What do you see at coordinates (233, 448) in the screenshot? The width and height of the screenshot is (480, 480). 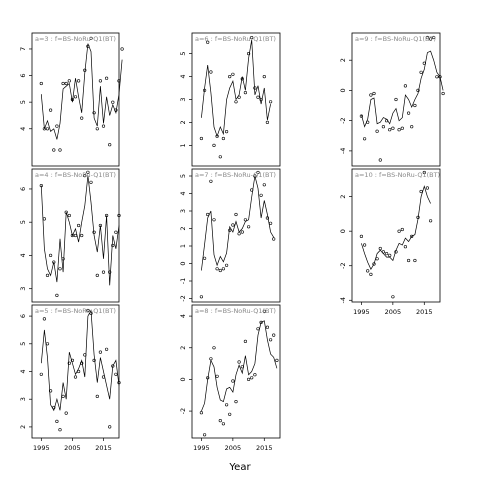 I see `x-tick-label: 2005` at bounding box center [233, 448].